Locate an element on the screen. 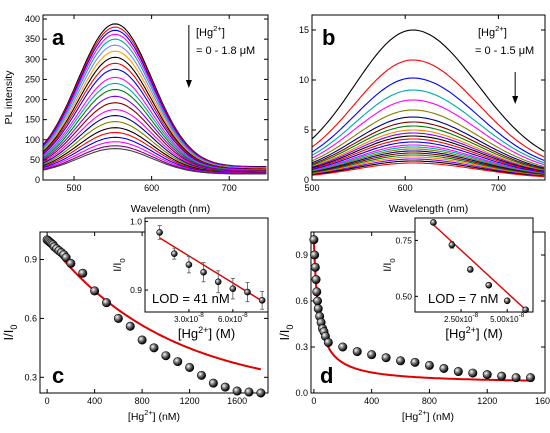 The image size is (550, 433). panel-a-x-tick-label: 700 is located at coordinates (229, 188).